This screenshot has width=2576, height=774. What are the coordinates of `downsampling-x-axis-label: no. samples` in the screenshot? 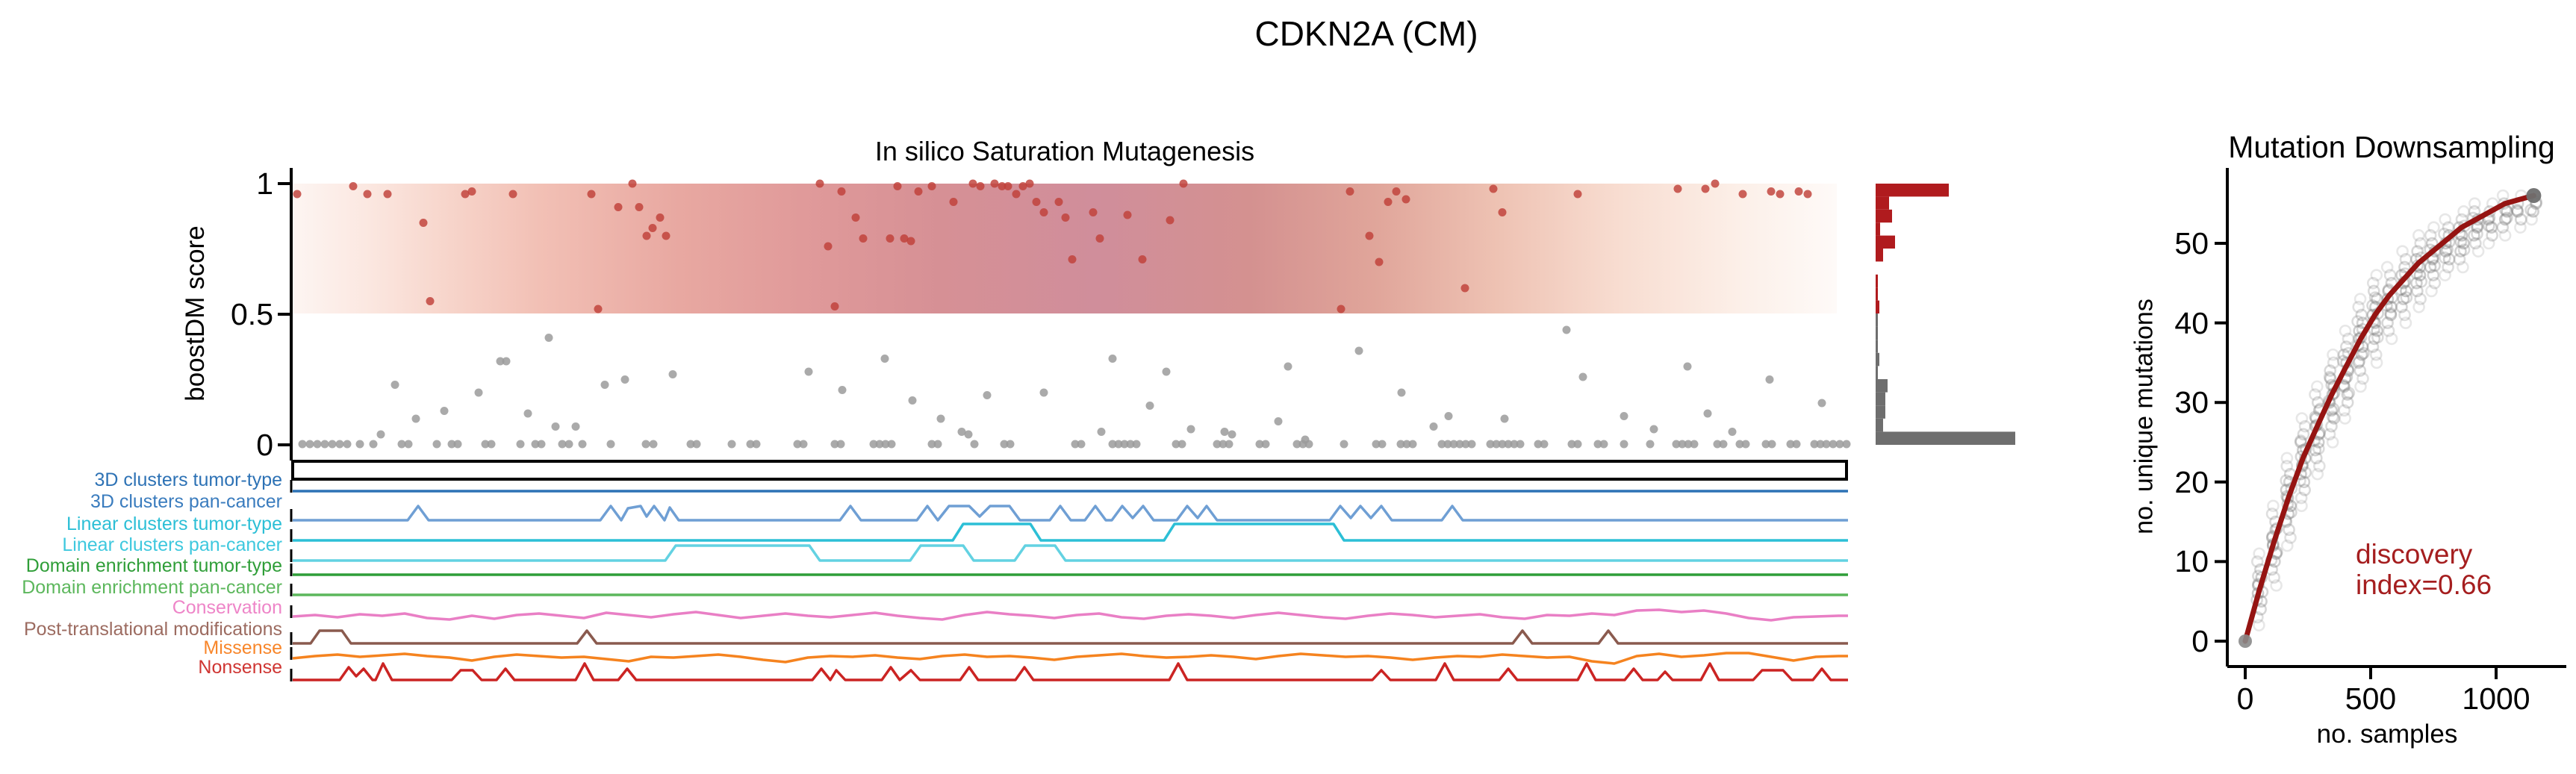 It's located at (2387, 734).